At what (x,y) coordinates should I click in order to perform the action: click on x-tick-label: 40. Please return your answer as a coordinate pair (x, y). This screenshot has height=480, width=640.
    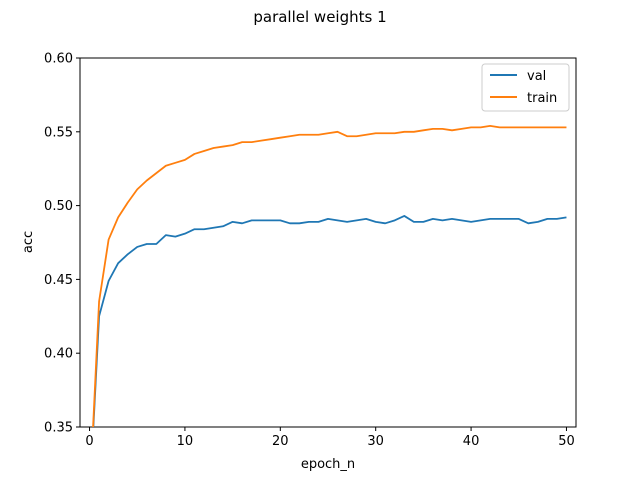
    Looking at the image, I should click on (471, 441).